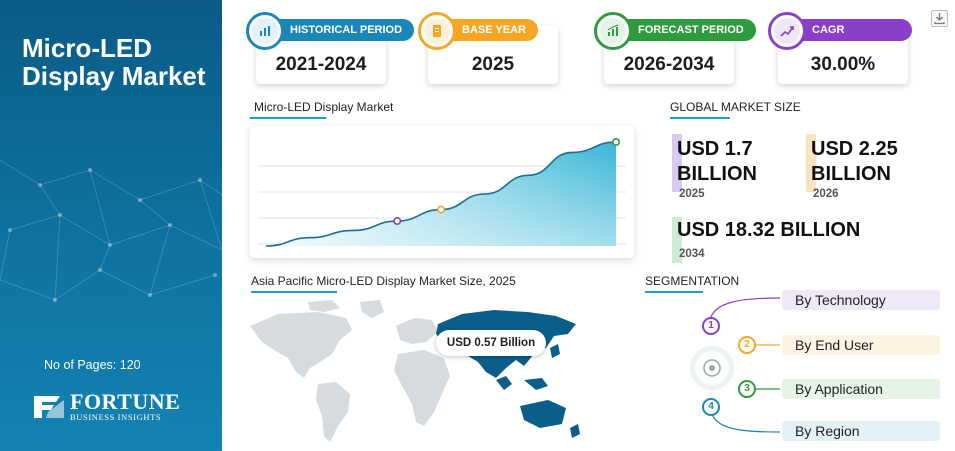 The height and width of the screenshot is (451, 955). Describe the element at coordinates (843, 64) in the screenshot. I see `card-value: 30.00%` at that location.